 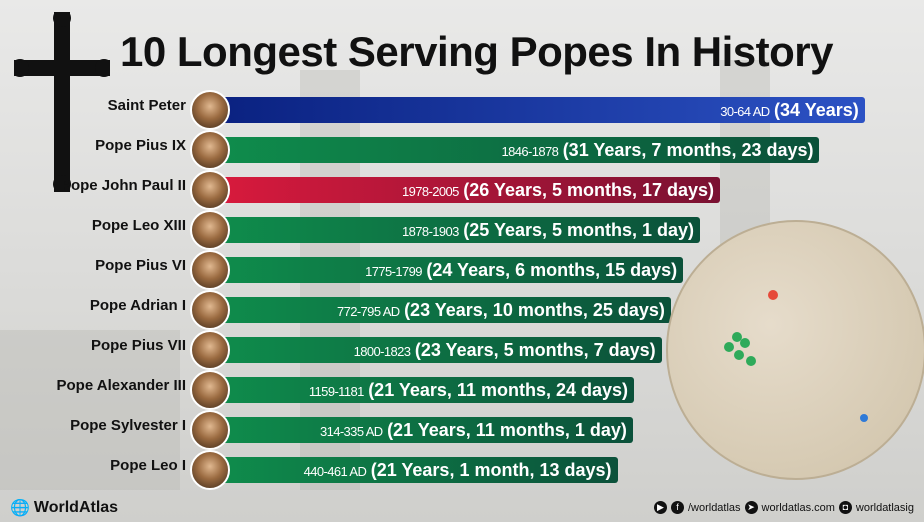 What do you see at coordinates (884, 507) in the screenshot?
I see `instagram-link: worldatlasig` at bounding box center [884, 507].